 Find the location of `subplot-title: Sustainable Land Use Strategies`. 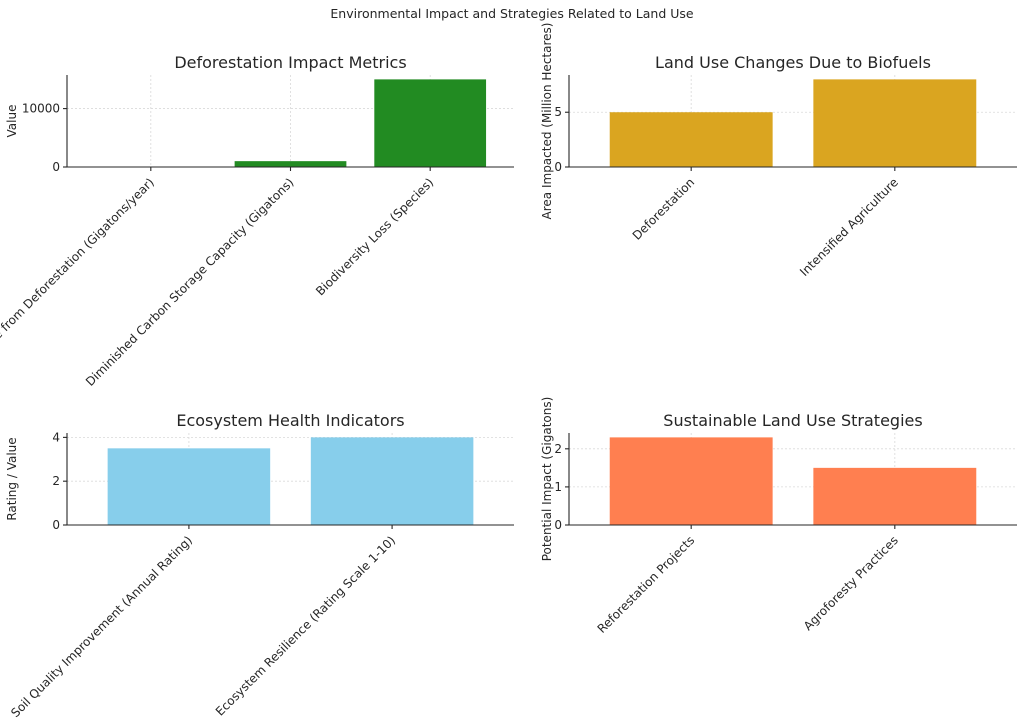

subplot-title: Sustainable Land Use Strategies is located at coordinates (792, 420).